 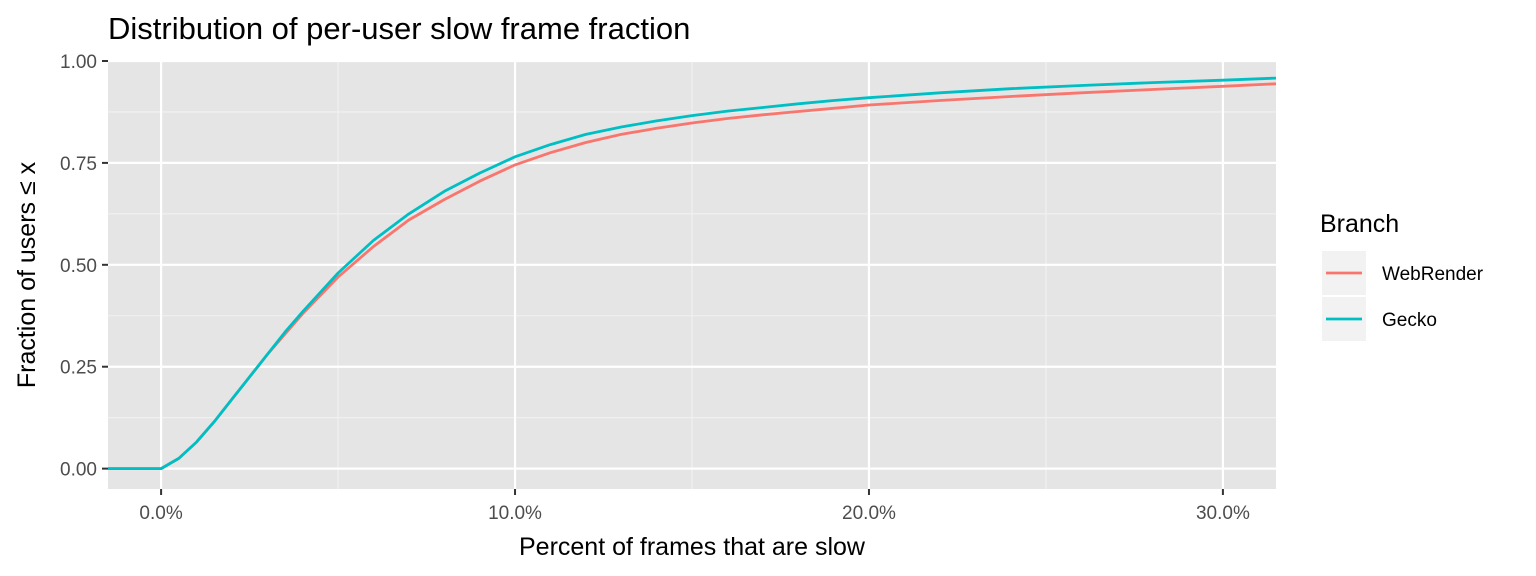 I want to click on x-tick-label: 20.0%, so click(x=869, y=513).